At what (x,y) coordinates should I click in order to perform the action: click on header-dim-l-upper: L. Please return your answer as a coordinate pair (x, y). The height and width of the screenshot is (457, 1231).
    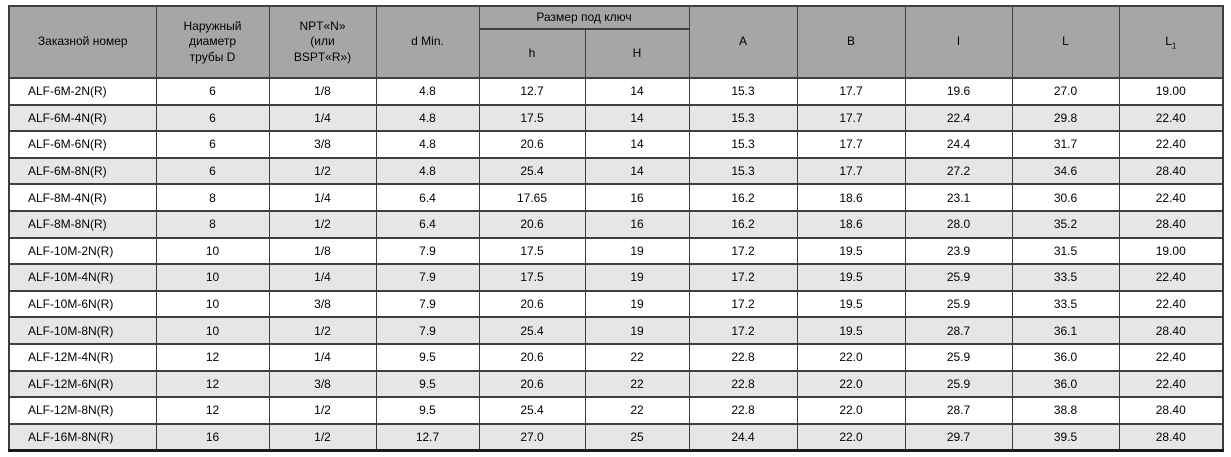
    Looking at the image, I should click on (1065, 42).